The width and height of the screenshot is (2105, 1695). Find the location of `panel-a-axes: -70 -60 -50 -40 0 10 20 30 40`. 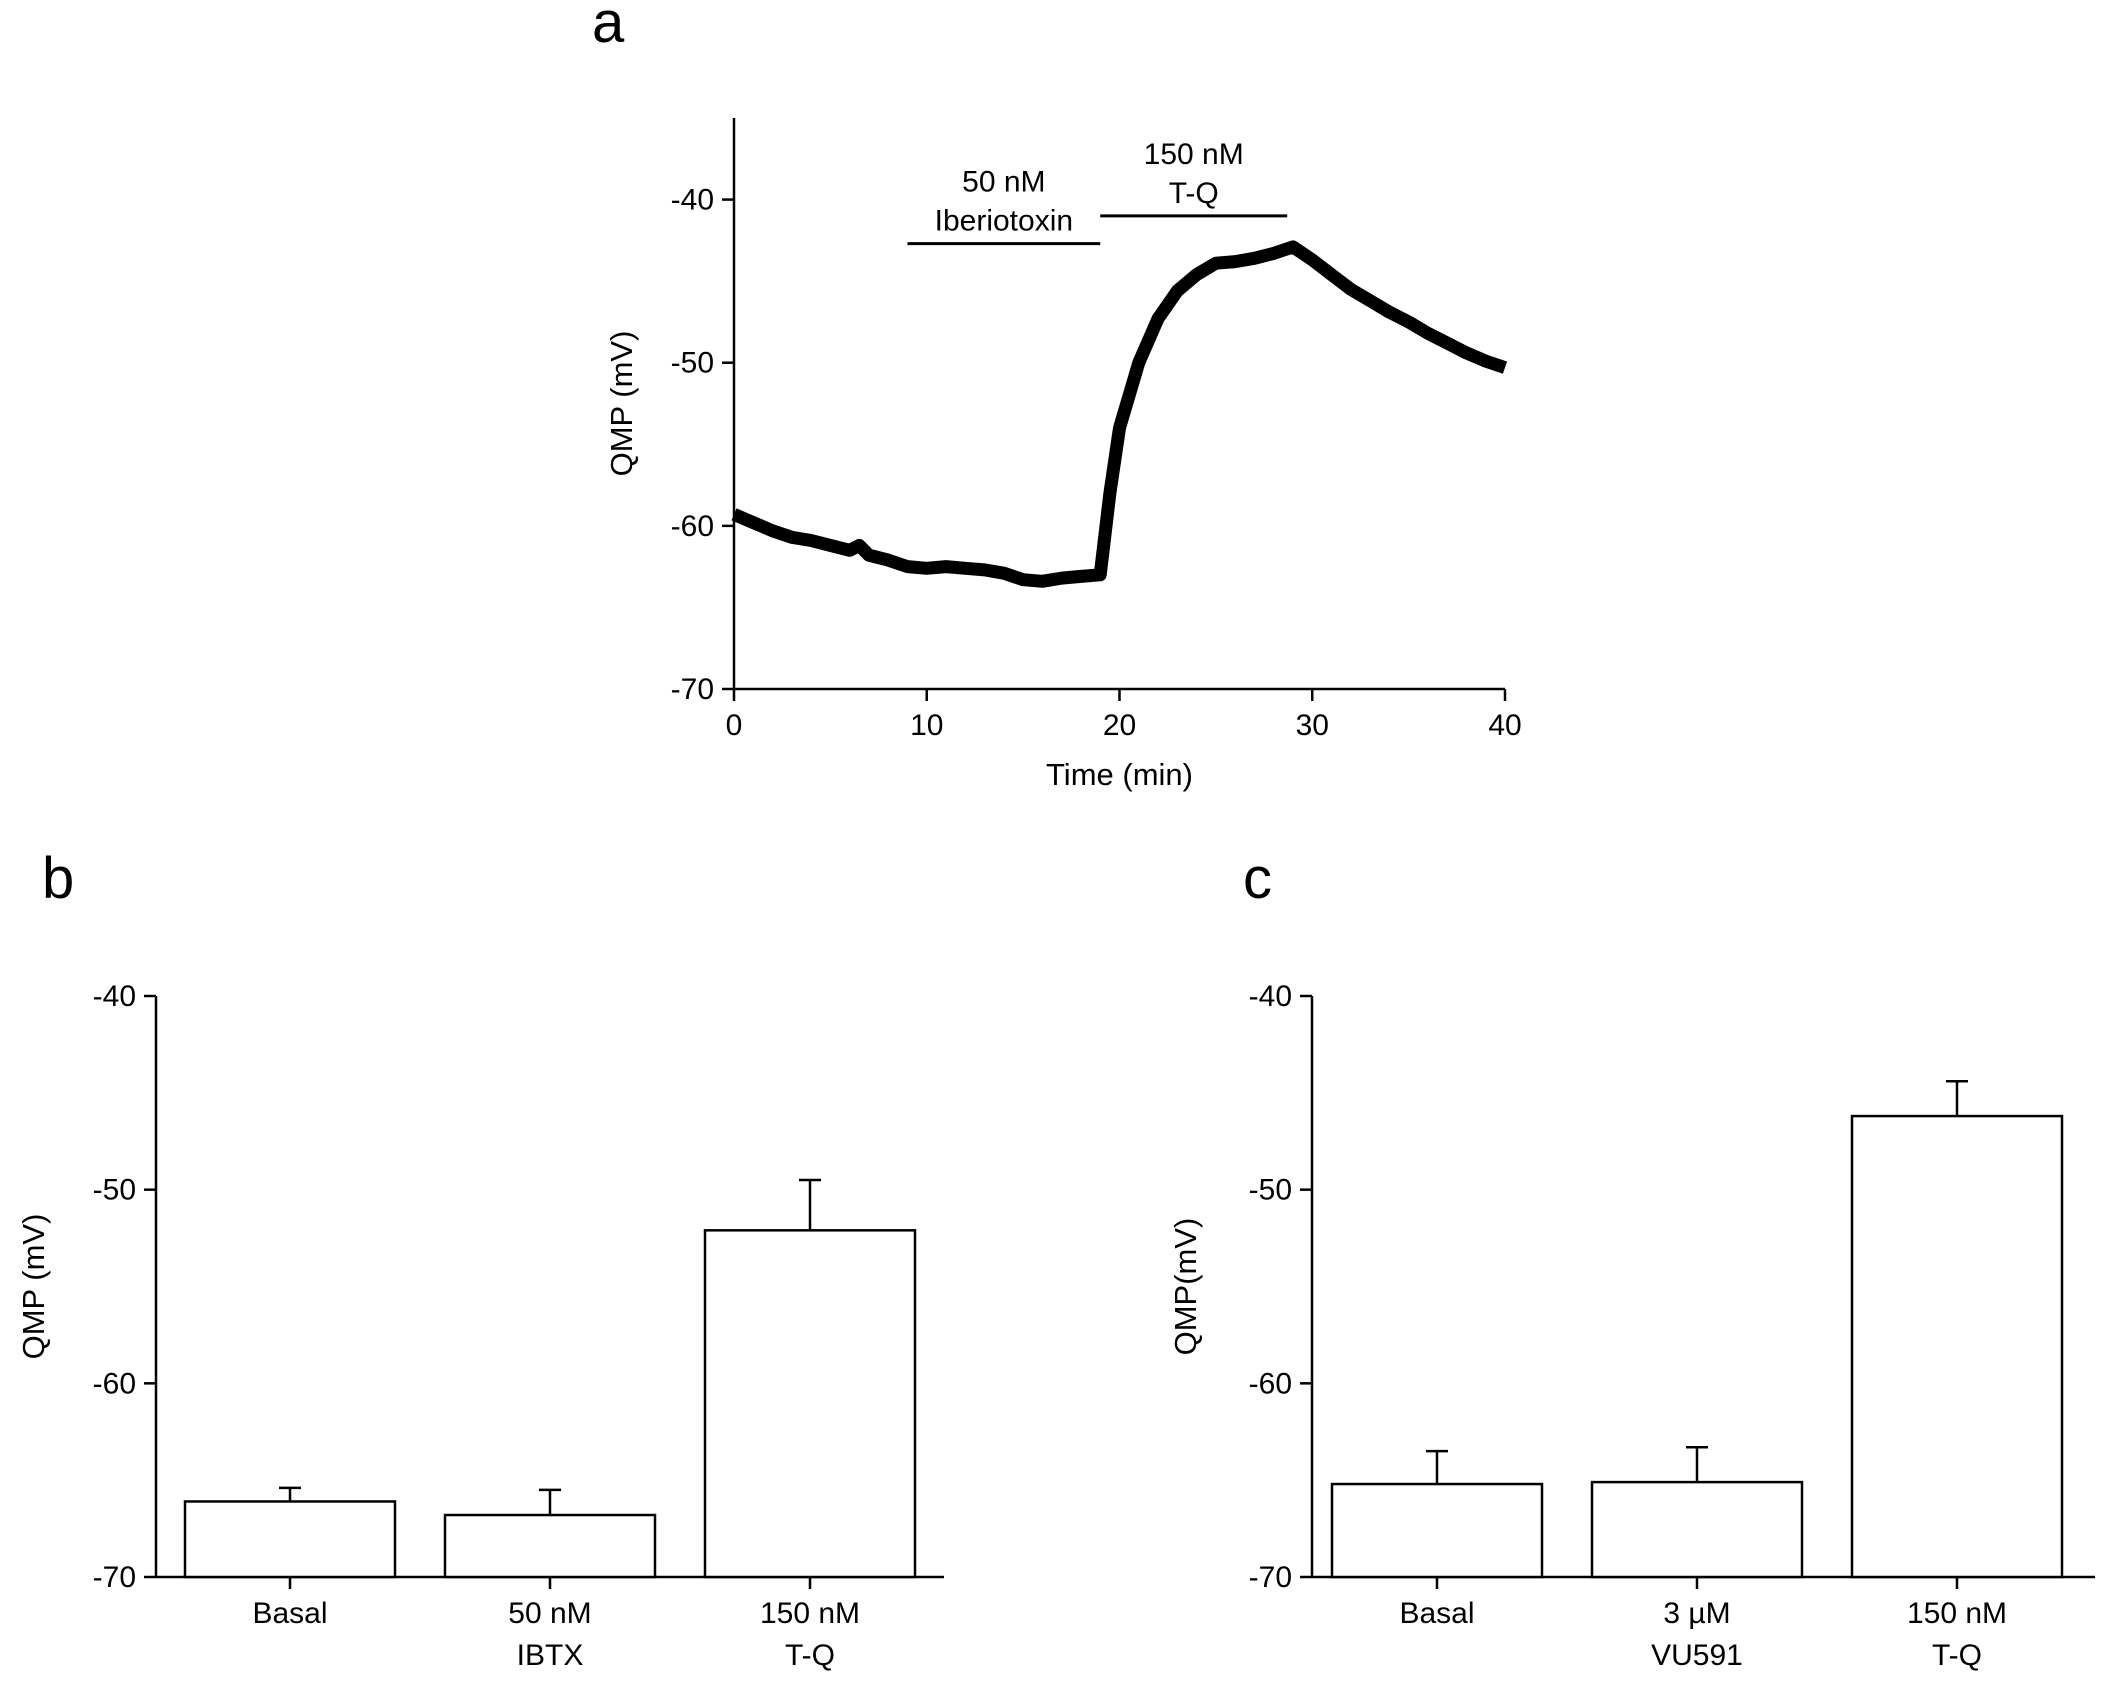

panel-a-axes: -70 -60 -50 -40 0 10 20 30 40 is located at coordinates (1096, 430).